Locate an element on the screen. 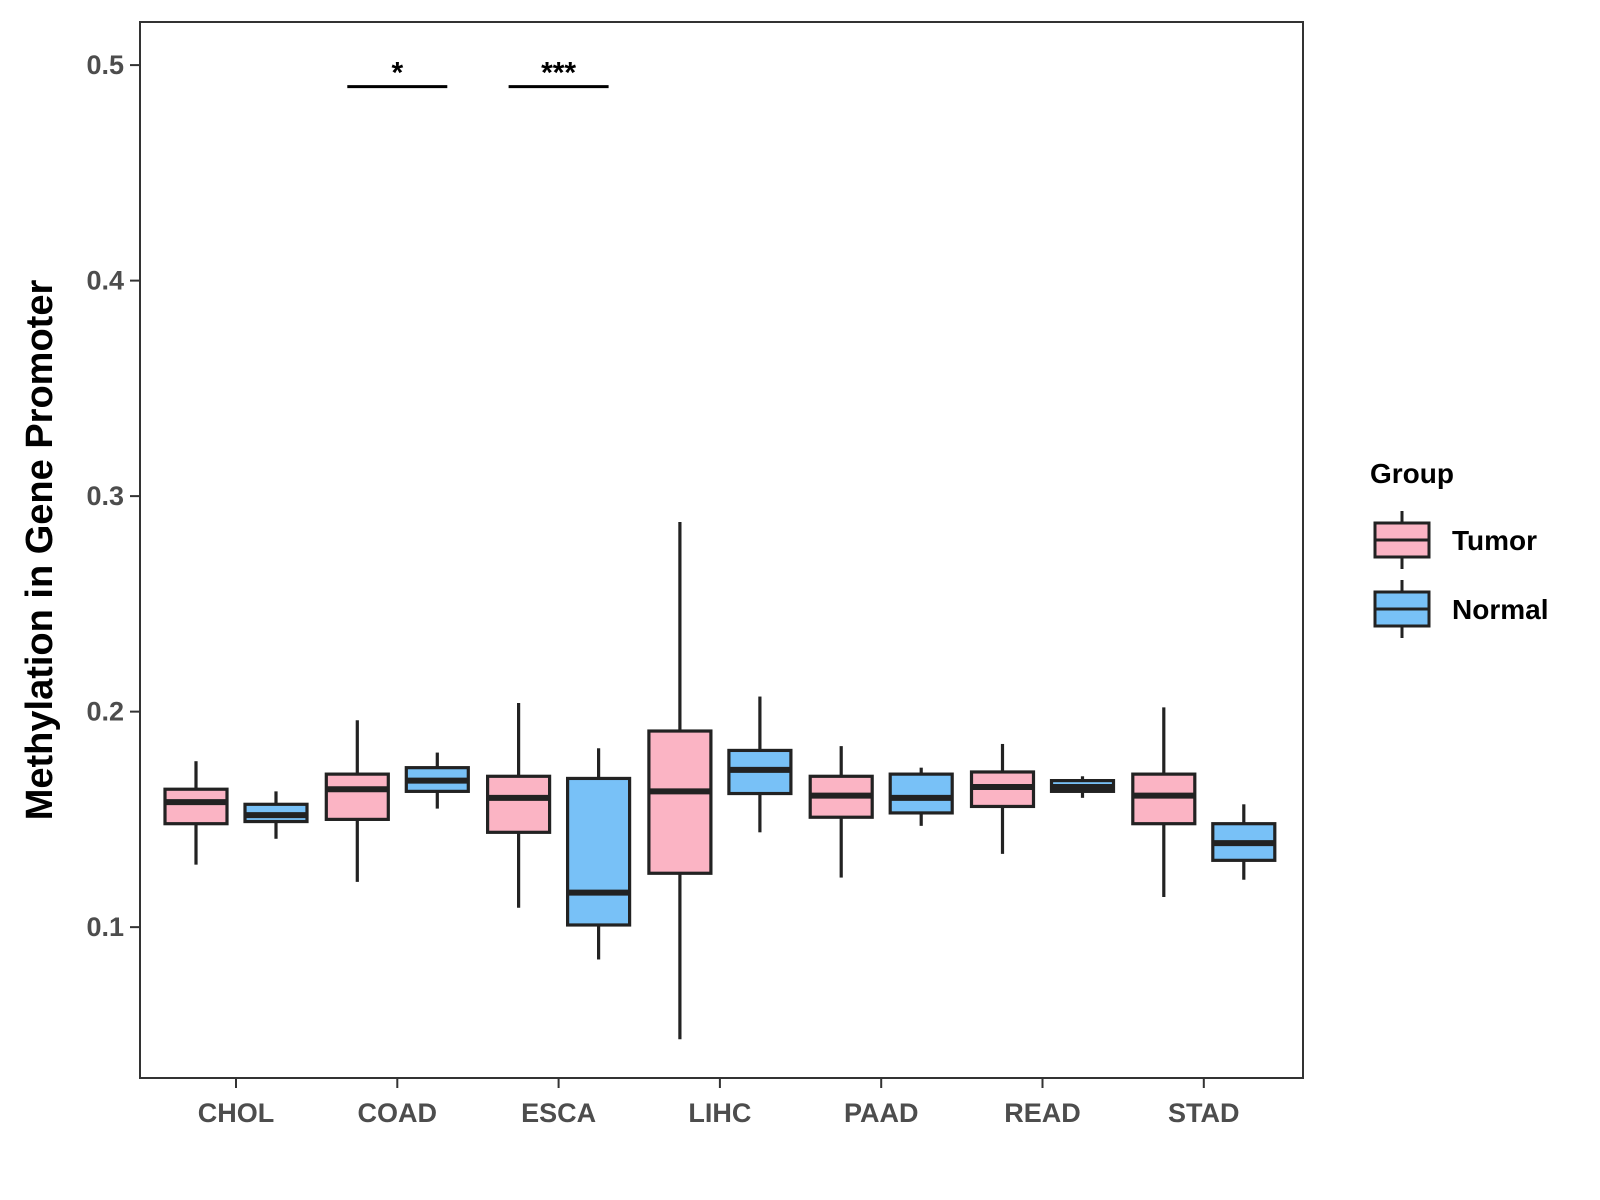 The image size is (1600, 1200). x-tick-label-paad: PAAD is located at coordinates (881, 1113).